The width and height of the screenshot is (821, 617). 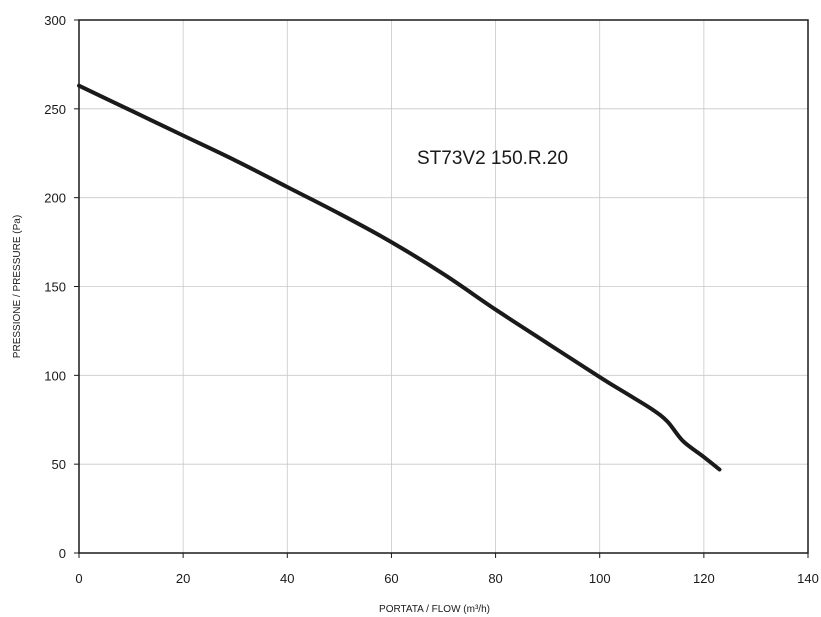 What do you see at coordinates (59, 464) in the screenshot?
I see `y-tick-label: 50` at bounding box center [59, 464].